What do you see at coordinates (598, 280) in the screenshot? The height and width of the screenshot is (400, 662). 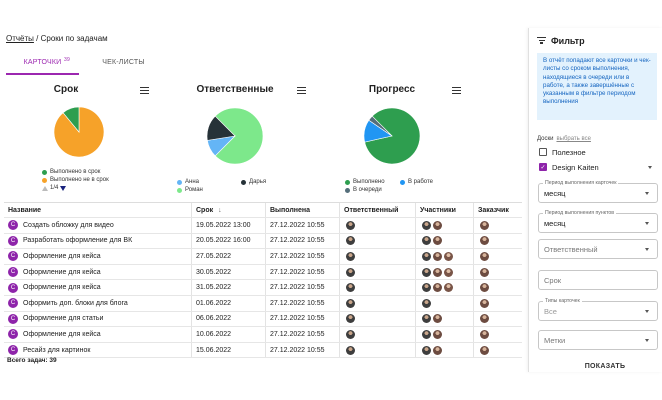 I see `due-input: Срок` at bounding box center [598, 280].